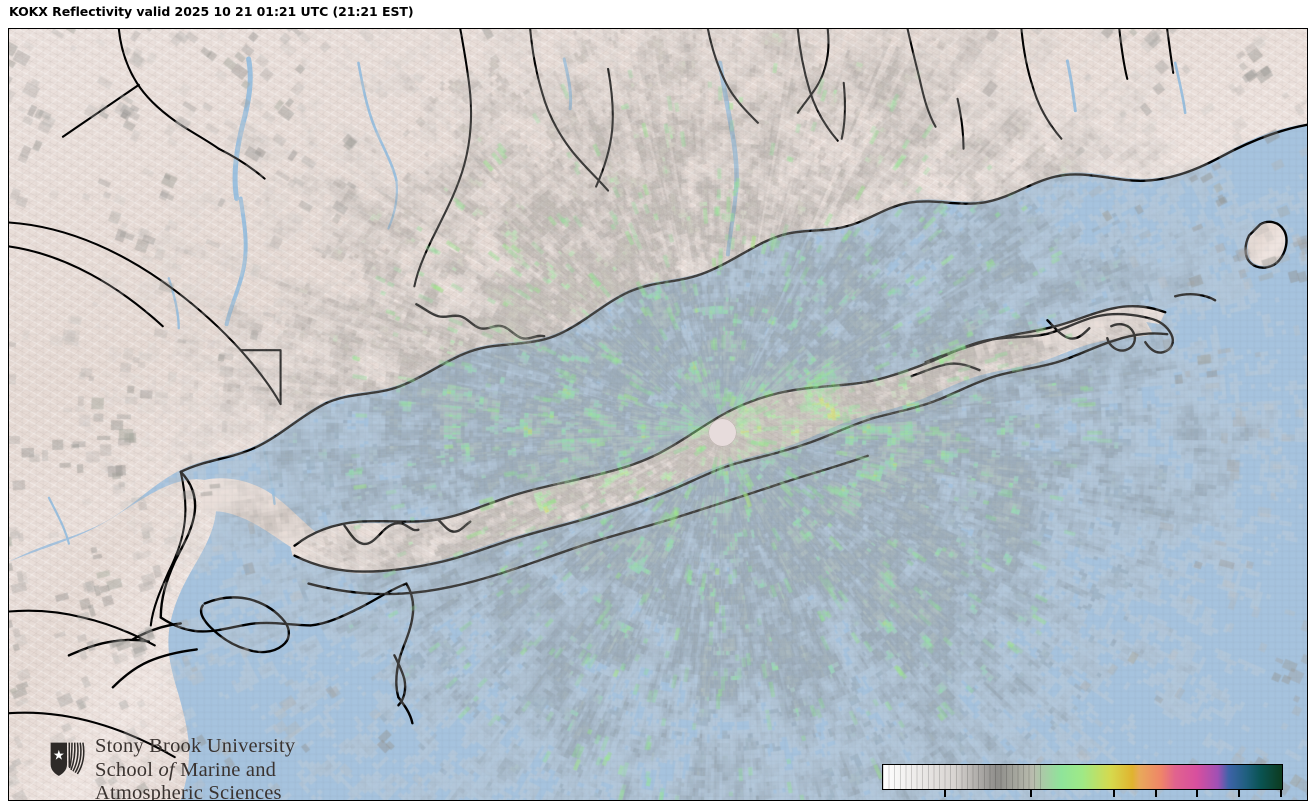 This screenshot has width=1316, height=811. I want to click on radar-site-cone-of-silence, so click(722, 432).